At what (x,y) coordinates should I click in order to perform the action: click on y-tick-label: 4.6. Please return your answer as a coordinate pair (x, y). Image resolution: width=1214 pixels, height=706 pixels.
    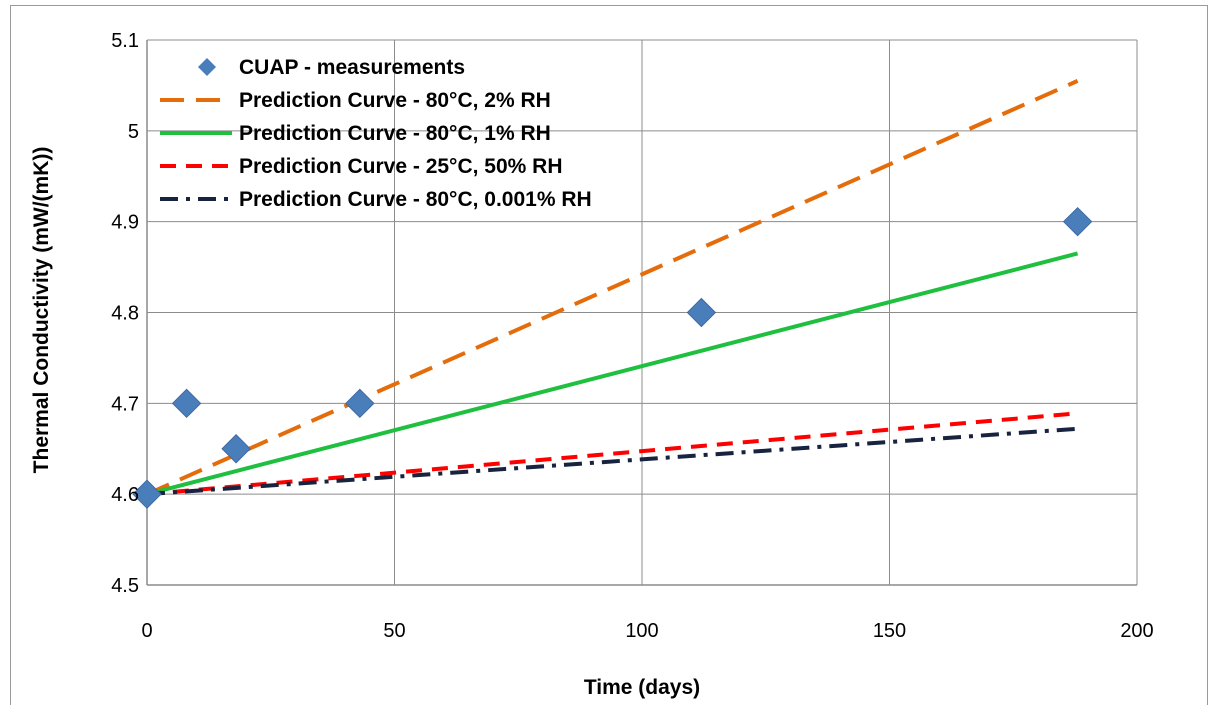
    Looking at the image, I should click on (125, 495).